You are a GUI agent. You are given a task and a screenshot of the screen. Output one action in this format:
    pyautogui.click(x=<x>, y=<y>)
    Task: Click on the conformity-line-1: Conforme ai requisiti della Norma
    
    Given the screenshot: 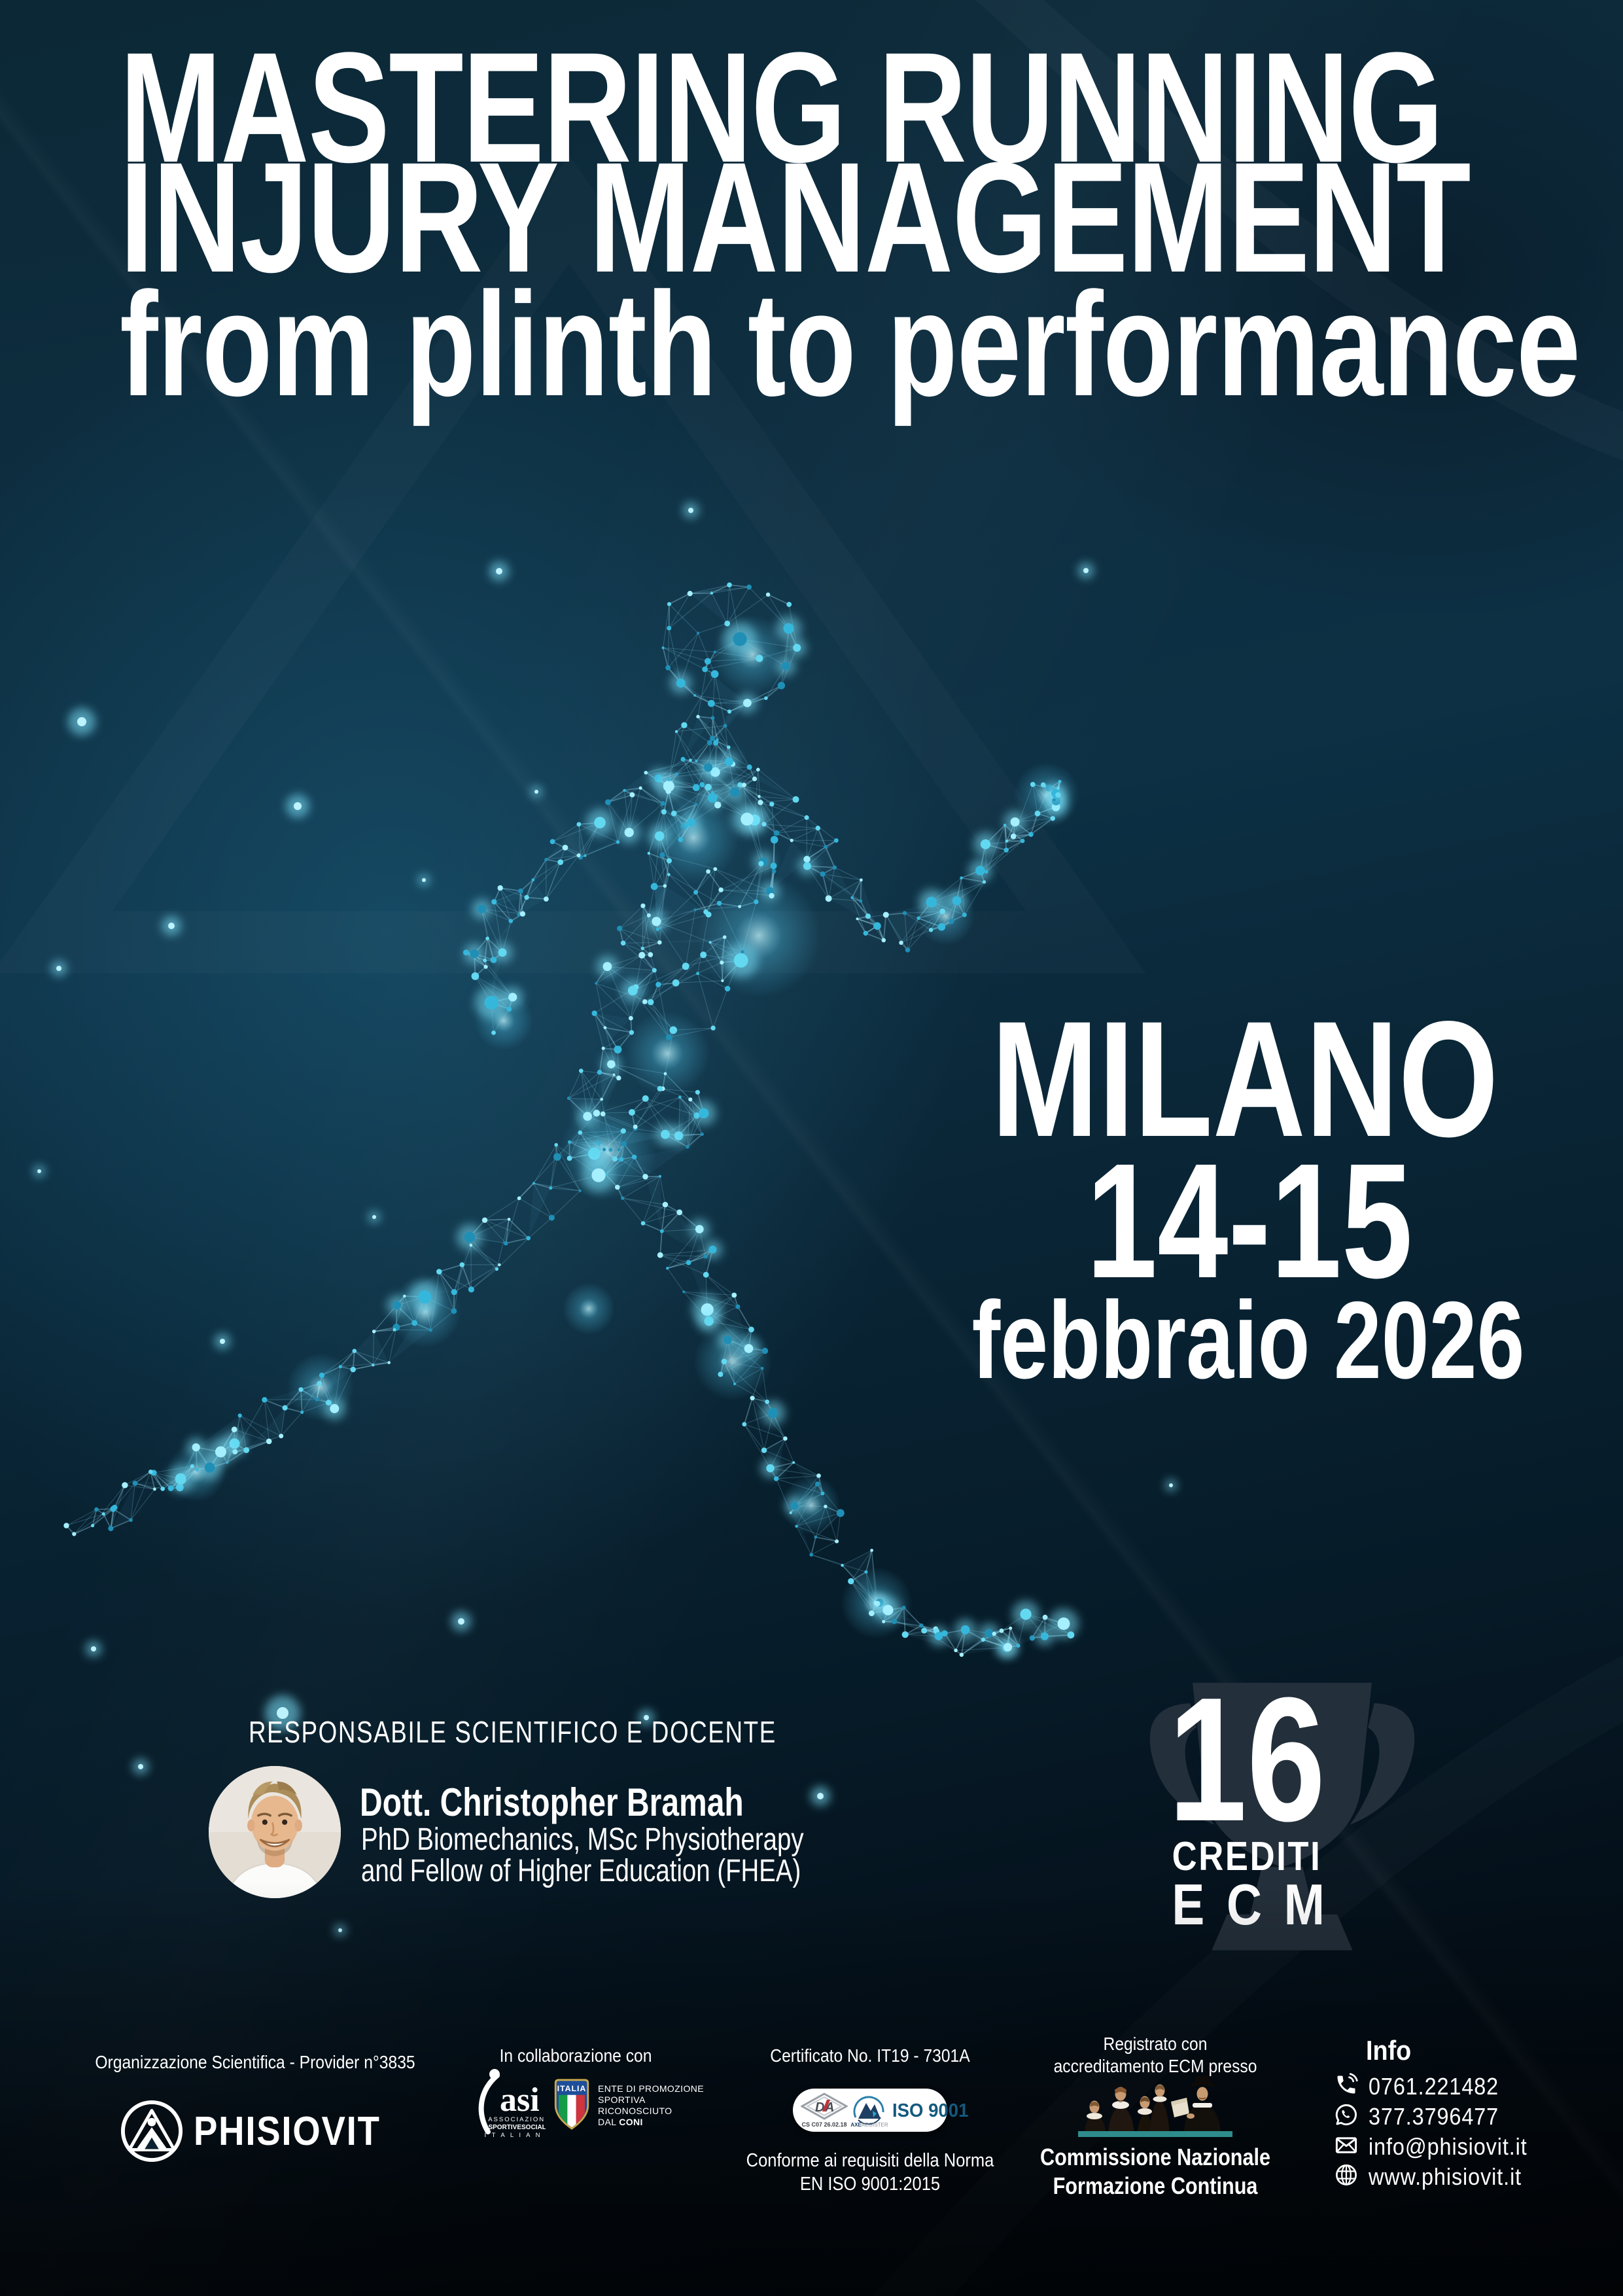 What is the action you would take?
    pyautogui.click(x=870, y=2160)
    